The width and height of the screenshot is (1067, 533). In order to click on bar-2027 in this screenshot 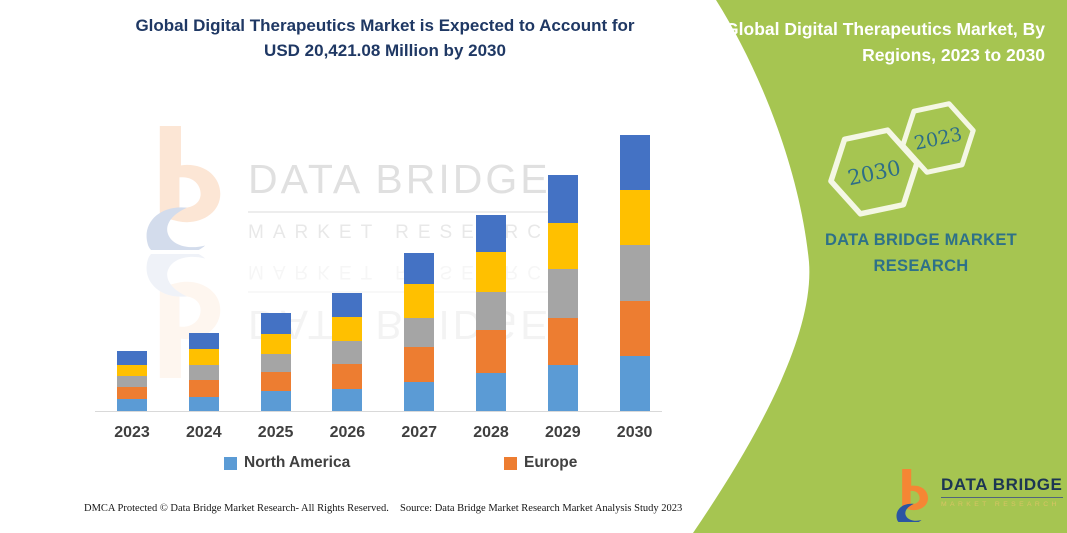, I will do `click(419, 331)`.